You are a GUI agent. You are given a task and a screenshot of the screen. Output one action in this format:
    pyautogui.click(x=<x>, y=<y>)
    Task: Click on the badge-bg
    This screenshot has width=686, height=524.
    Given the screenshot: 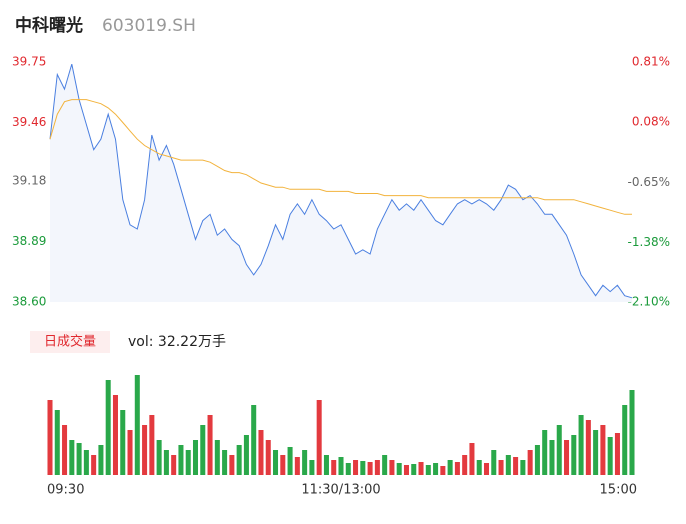 What is the action you would take?
    pyautogui.click(x=70, y=342)
    